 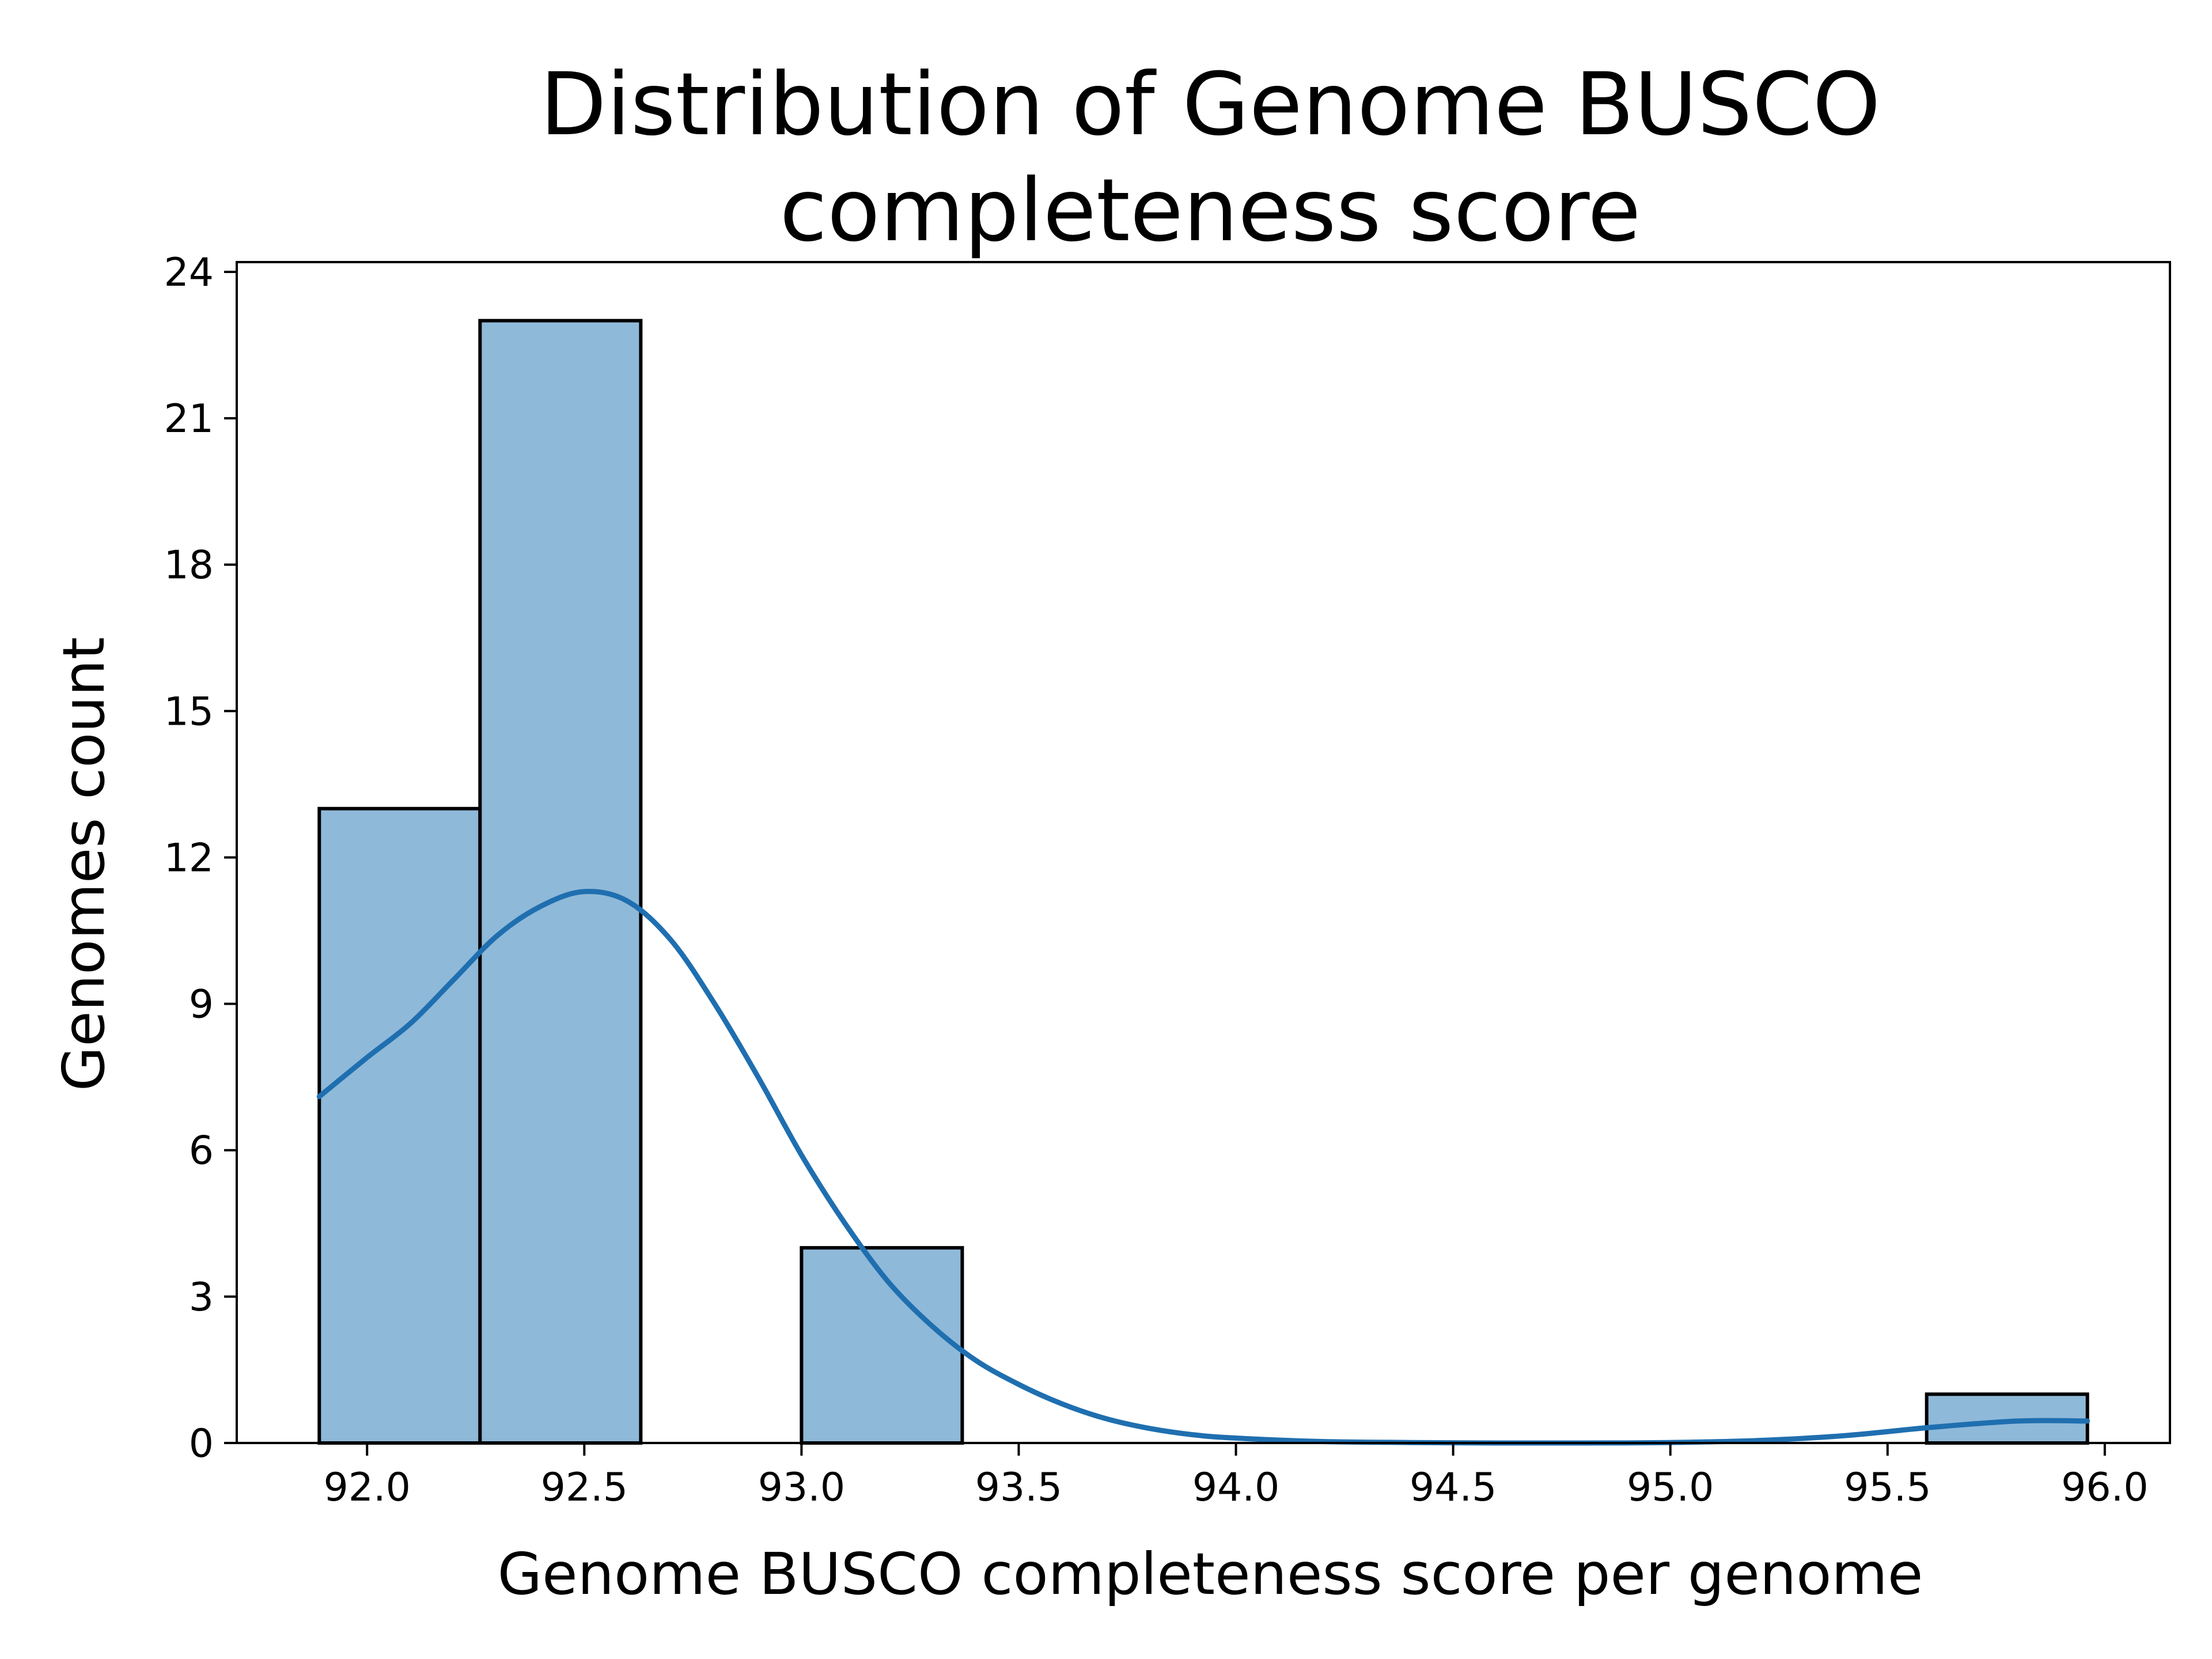 What do you see at coordinates (1235, 1487) in the screenshot?
I see `x-tick-label-4: 94.0` at bounding box center [1235, 1487].